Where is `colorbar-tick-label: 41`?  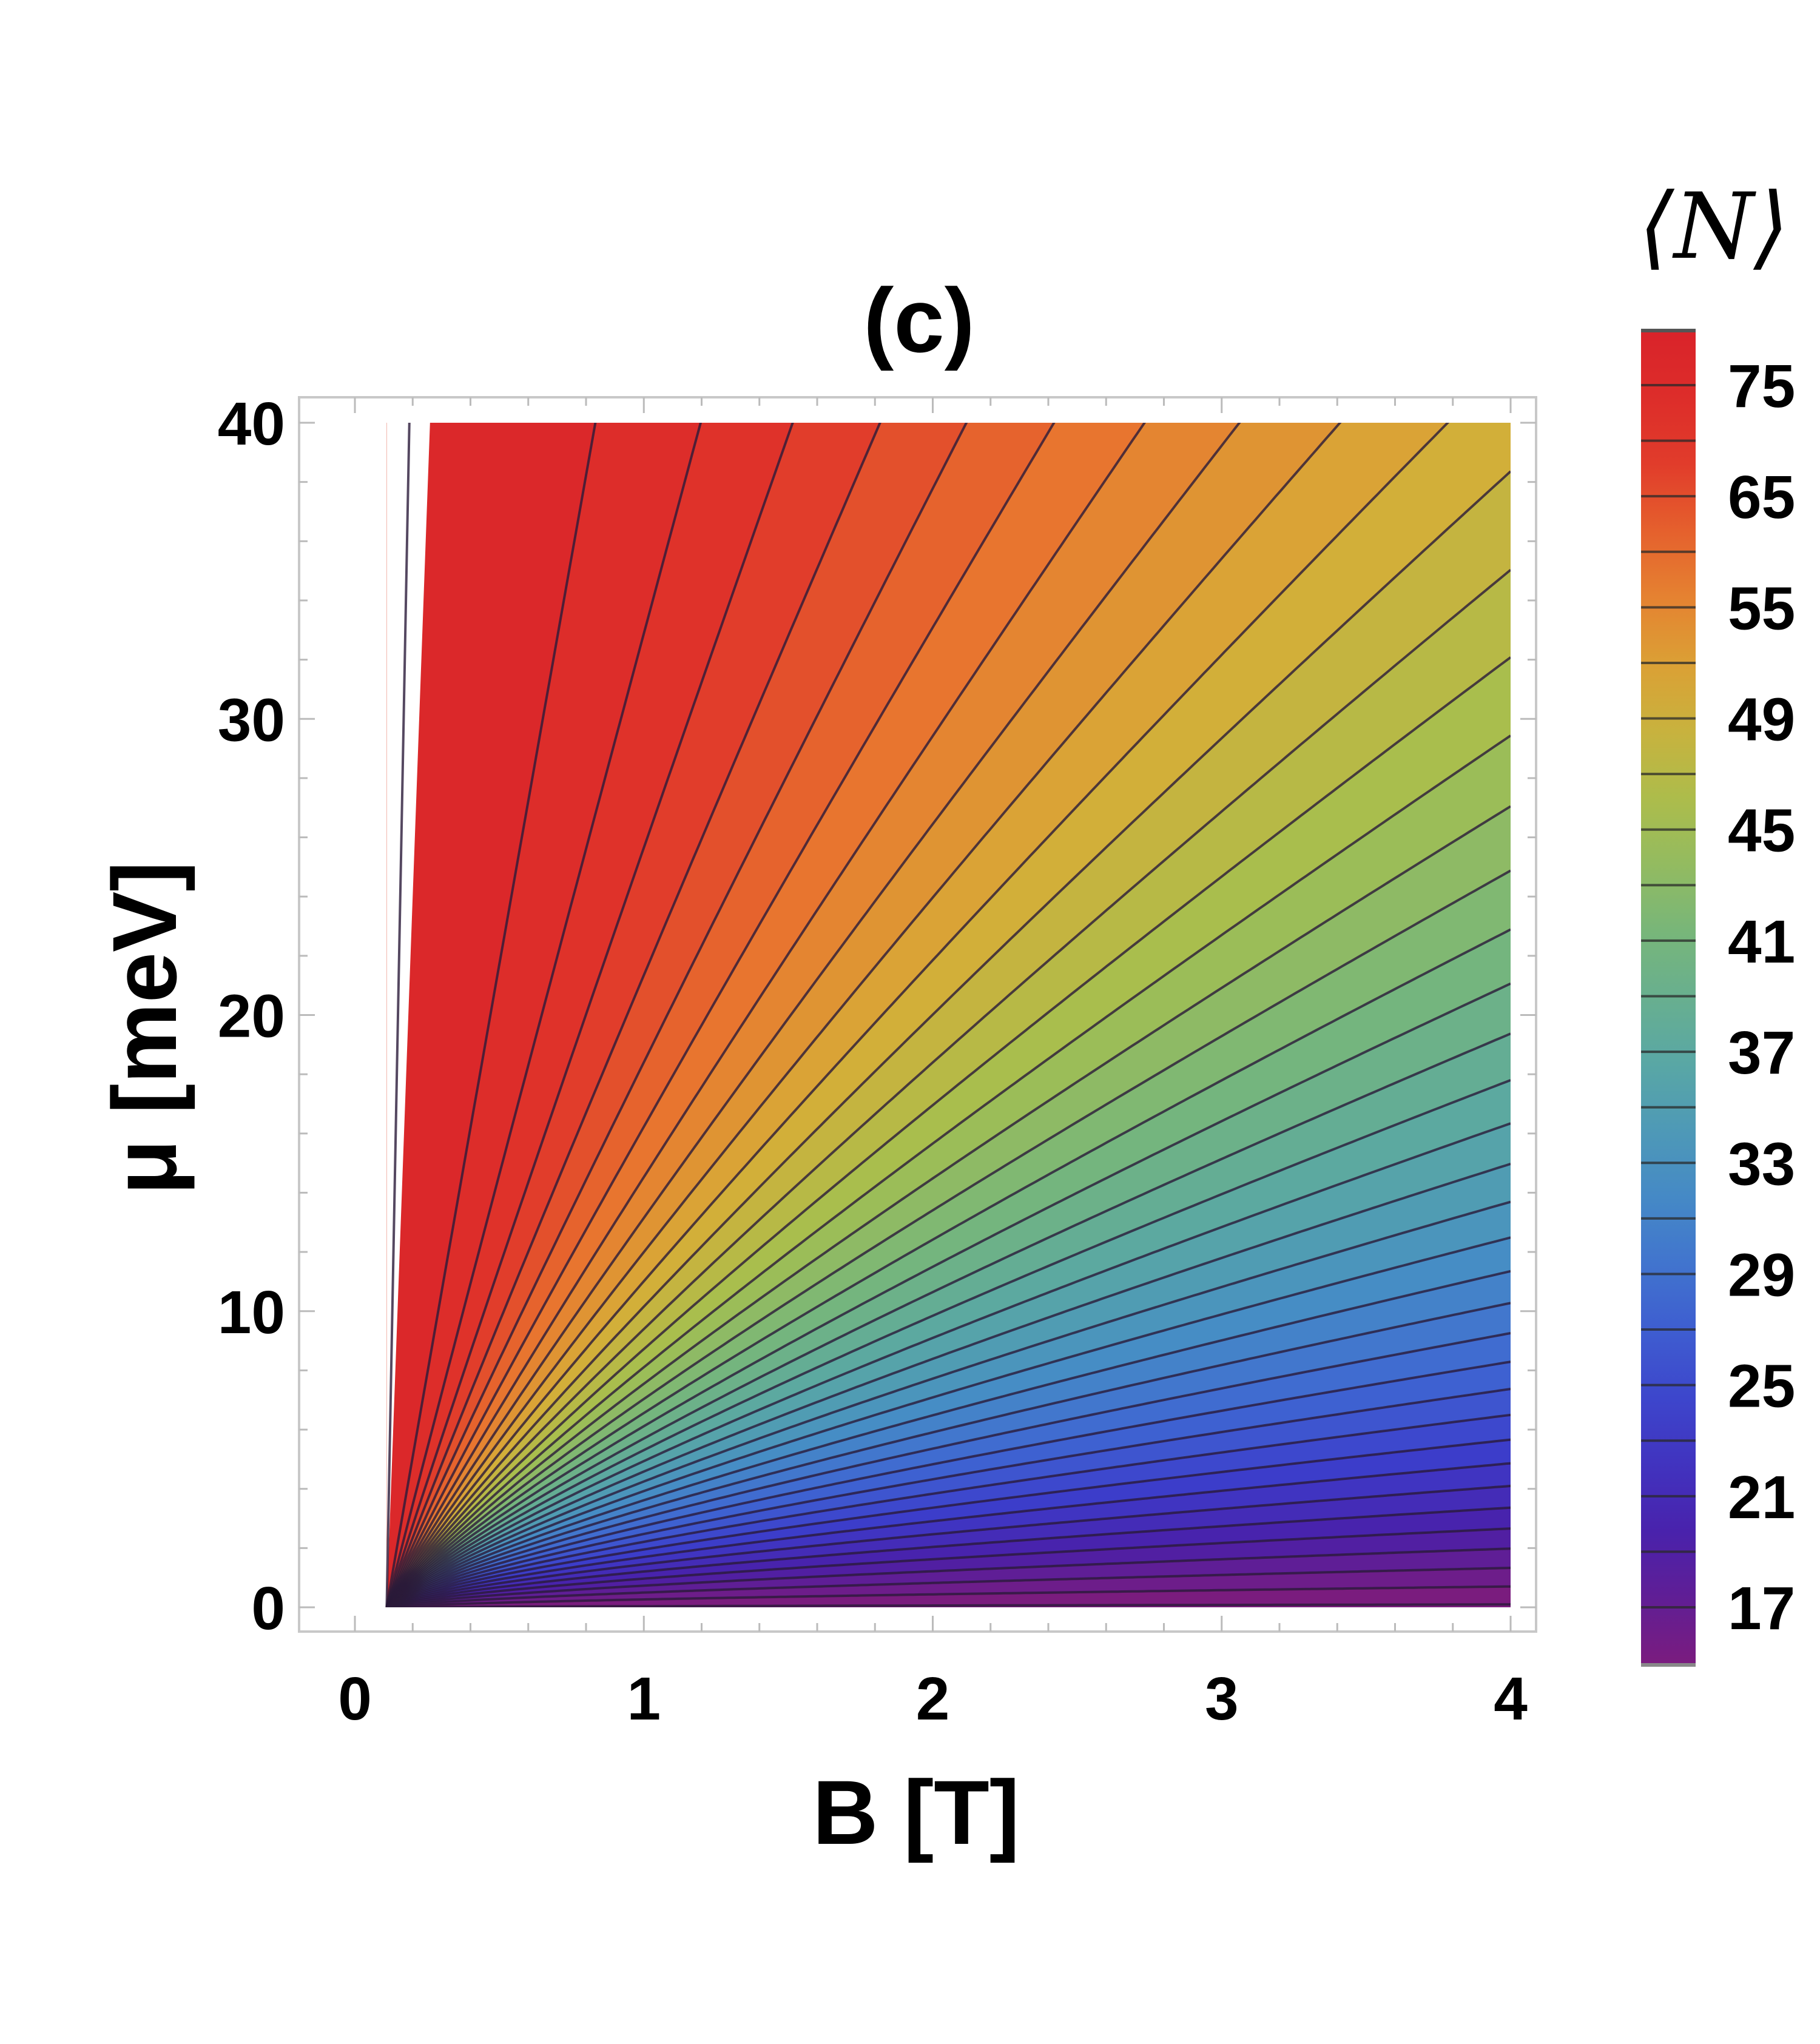 colorbar-tick-label: 41 is located at coordinates (1761, 942).